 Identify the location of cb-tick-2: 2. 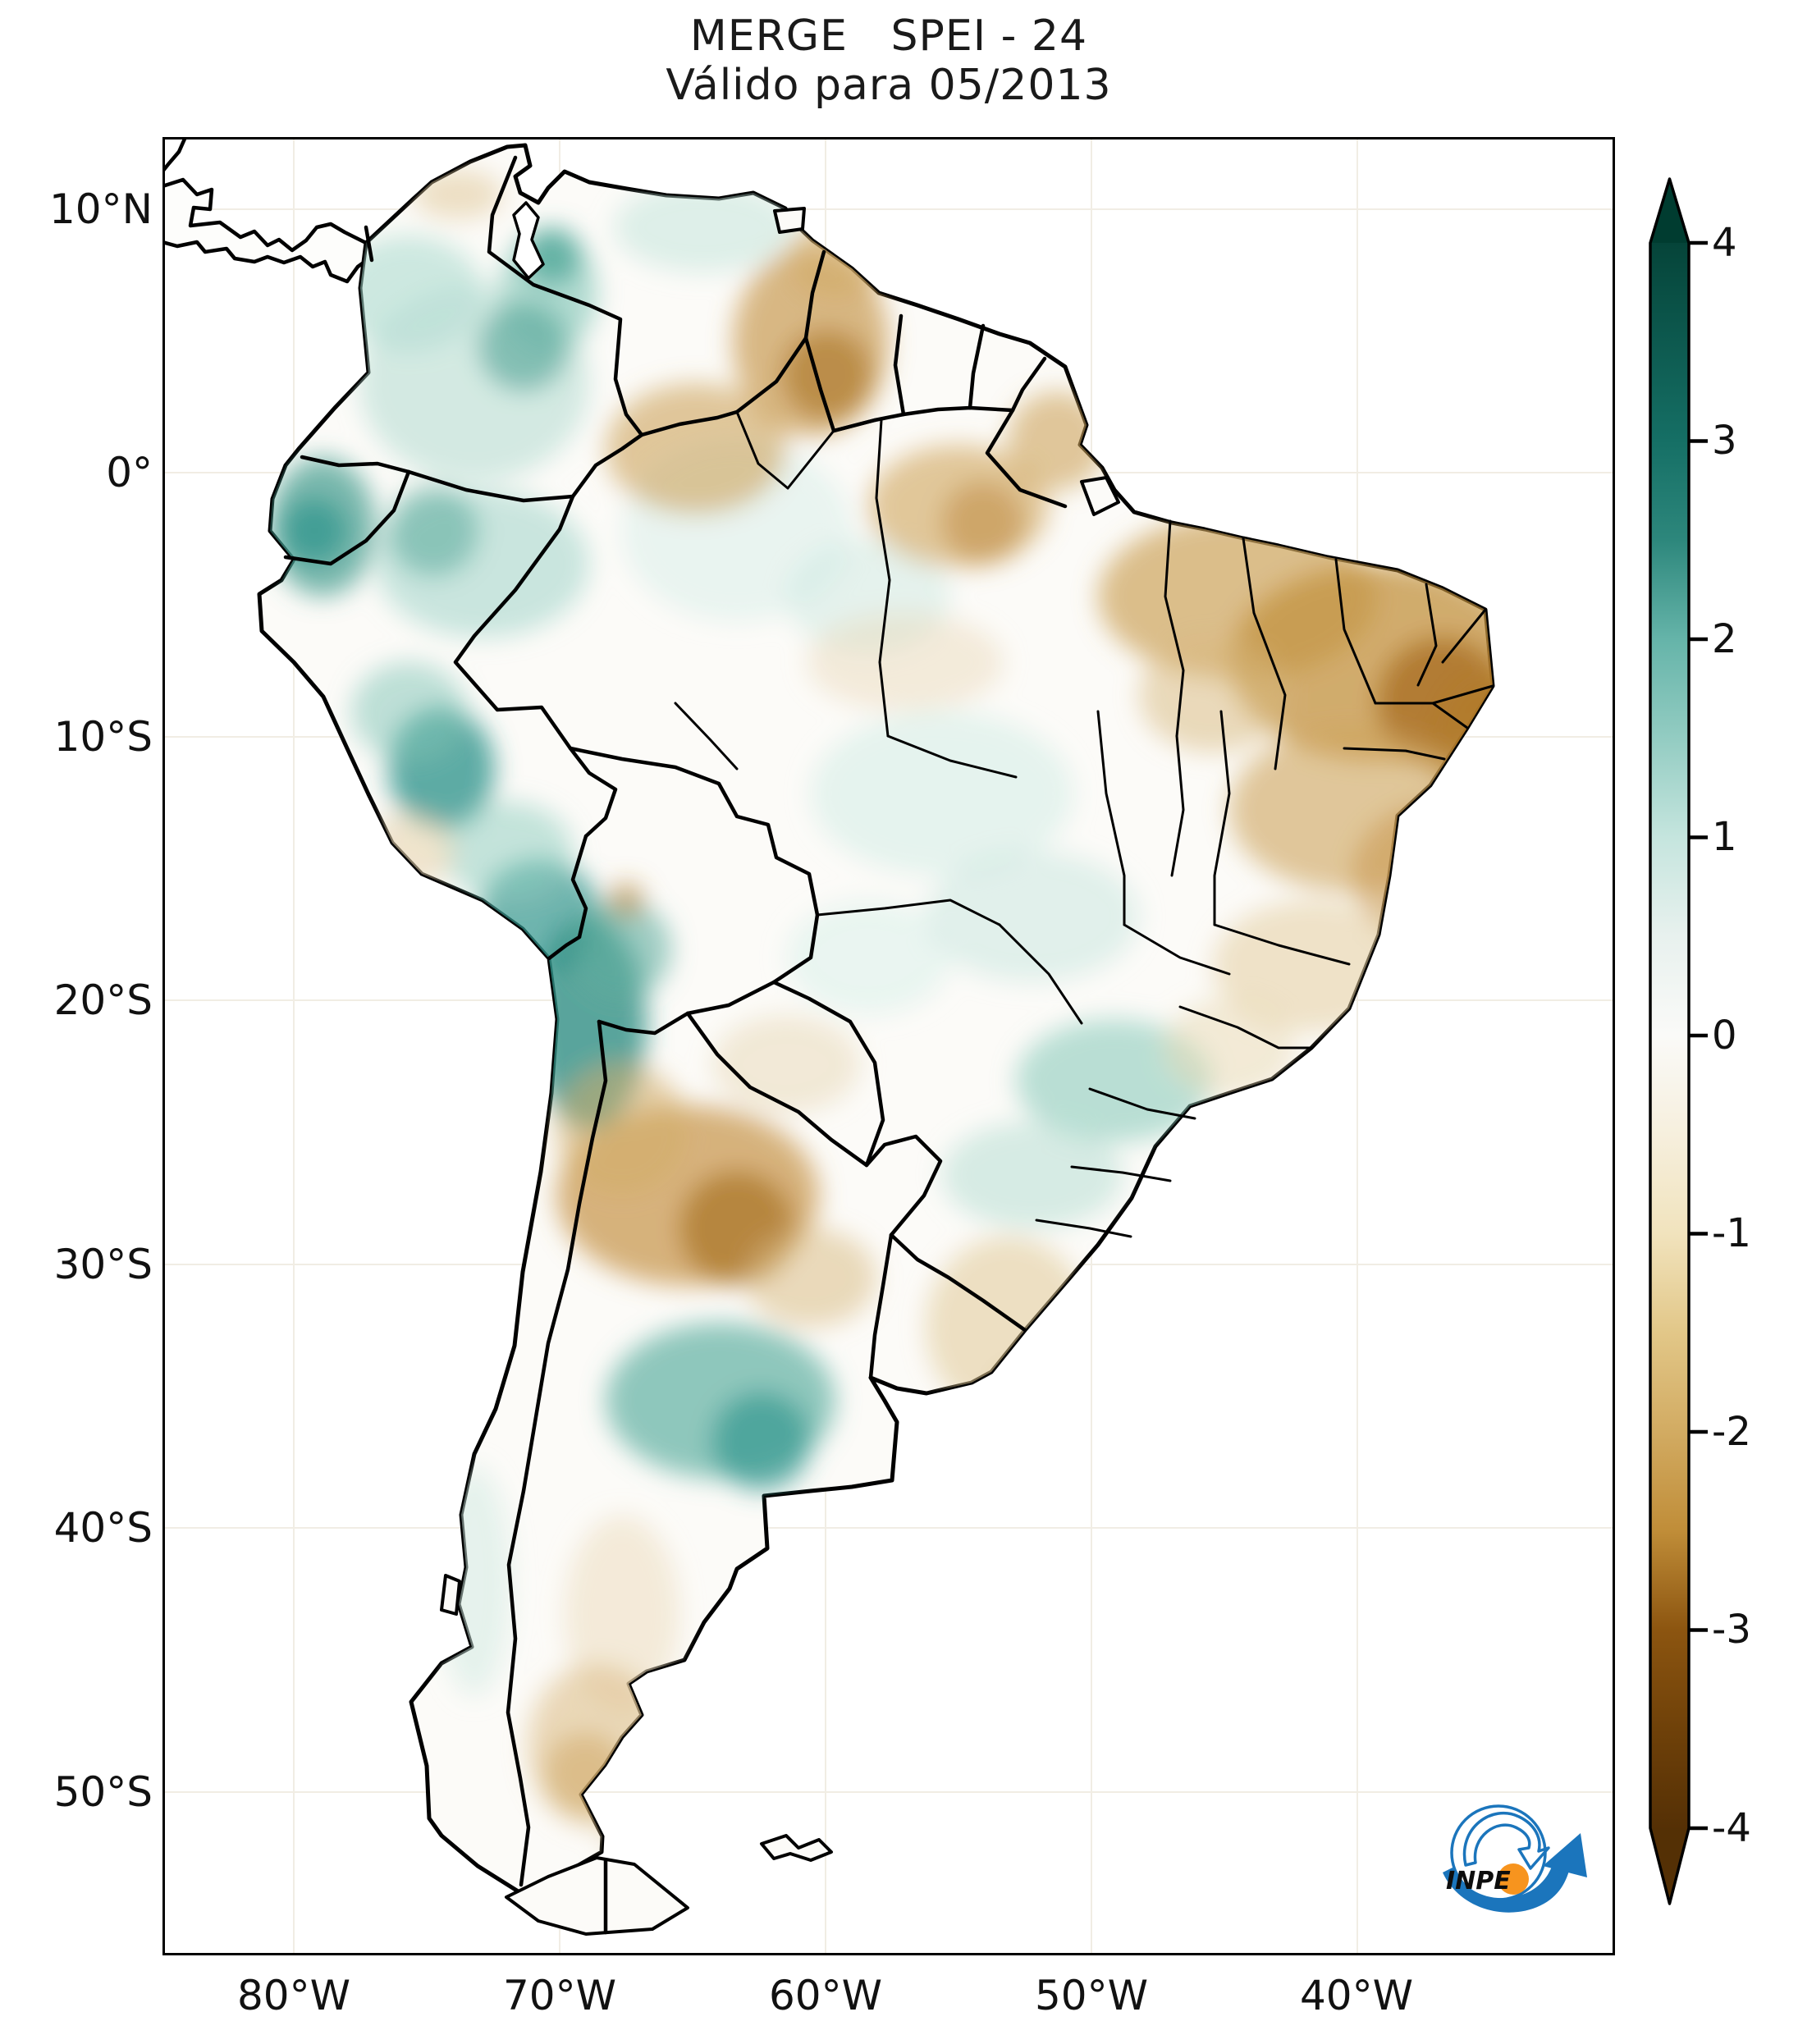
(1724, 639).